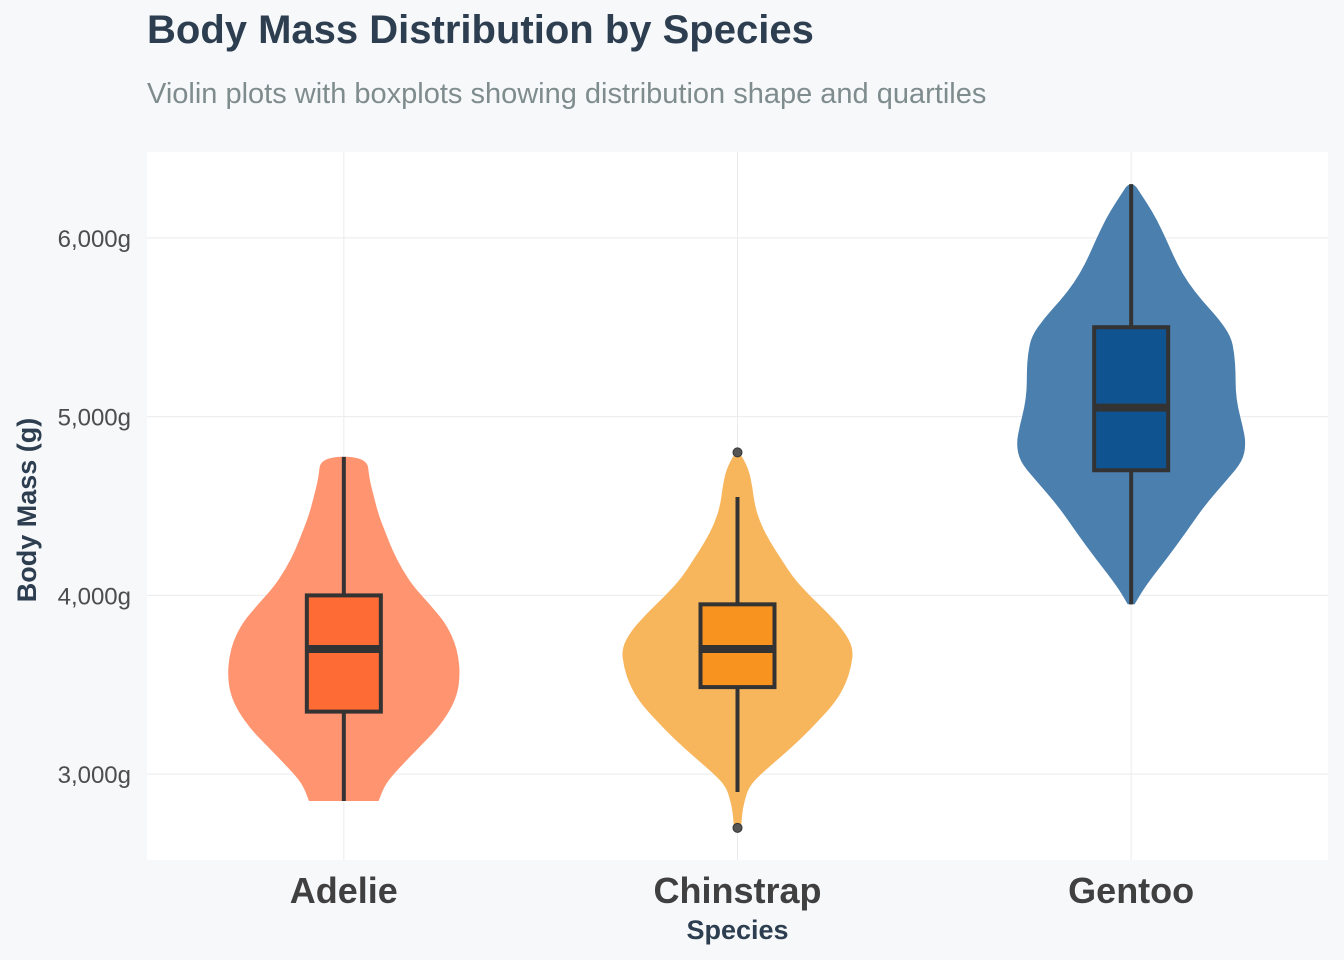 The height and width of the screenshot is (960, 1344). I want to click on y-tick-label: 5,000g, so click(94, 418).